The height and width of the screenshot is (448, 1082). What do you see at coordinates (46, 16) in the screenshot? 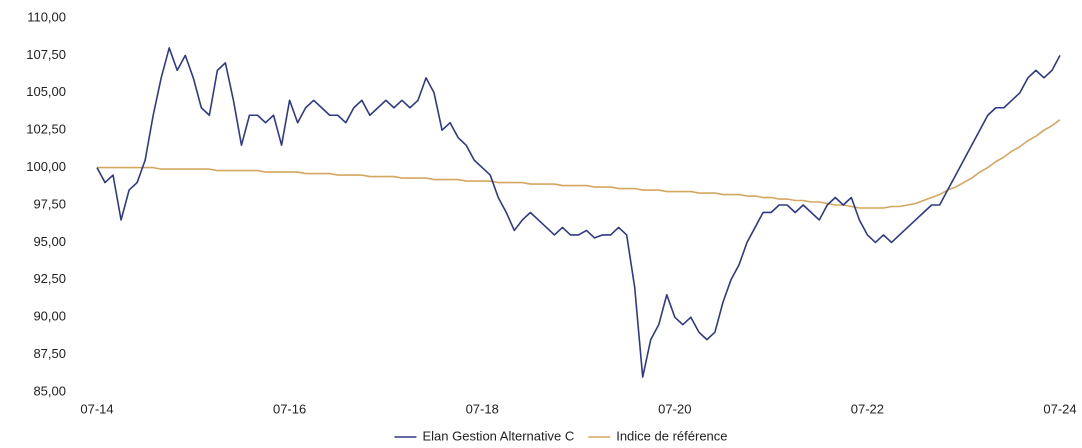
I see `y-tick-label: 110,00` at bounding box center [46, 16].